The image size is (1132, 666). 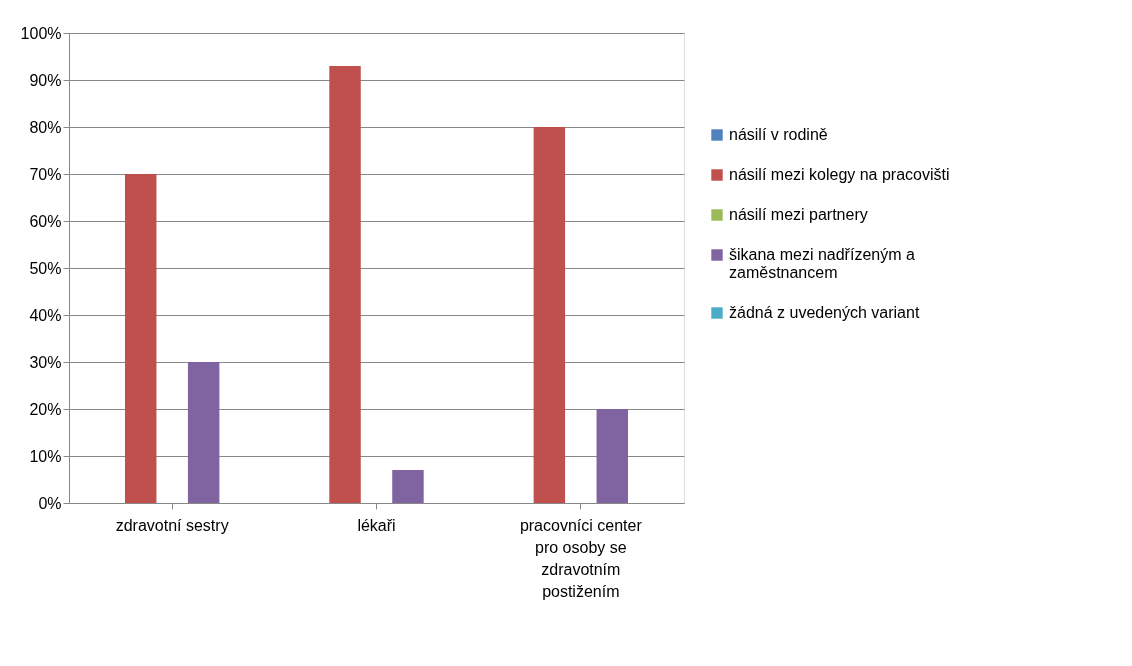 I want to click on y-tick-label: 60%, so click(x=45, y=221).